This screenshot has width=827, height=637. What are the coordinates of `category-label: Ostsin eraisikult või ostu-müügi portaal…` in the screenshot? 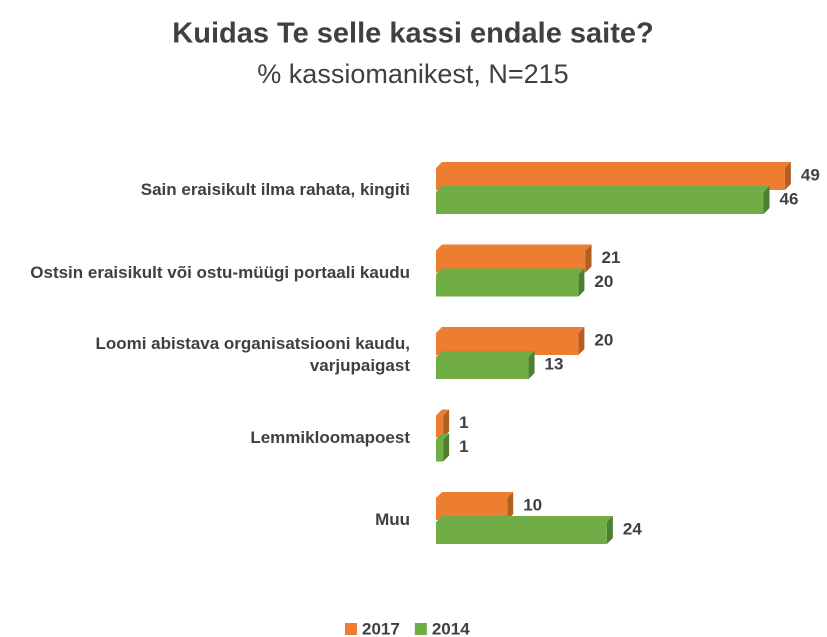 It's located at (220, 272).